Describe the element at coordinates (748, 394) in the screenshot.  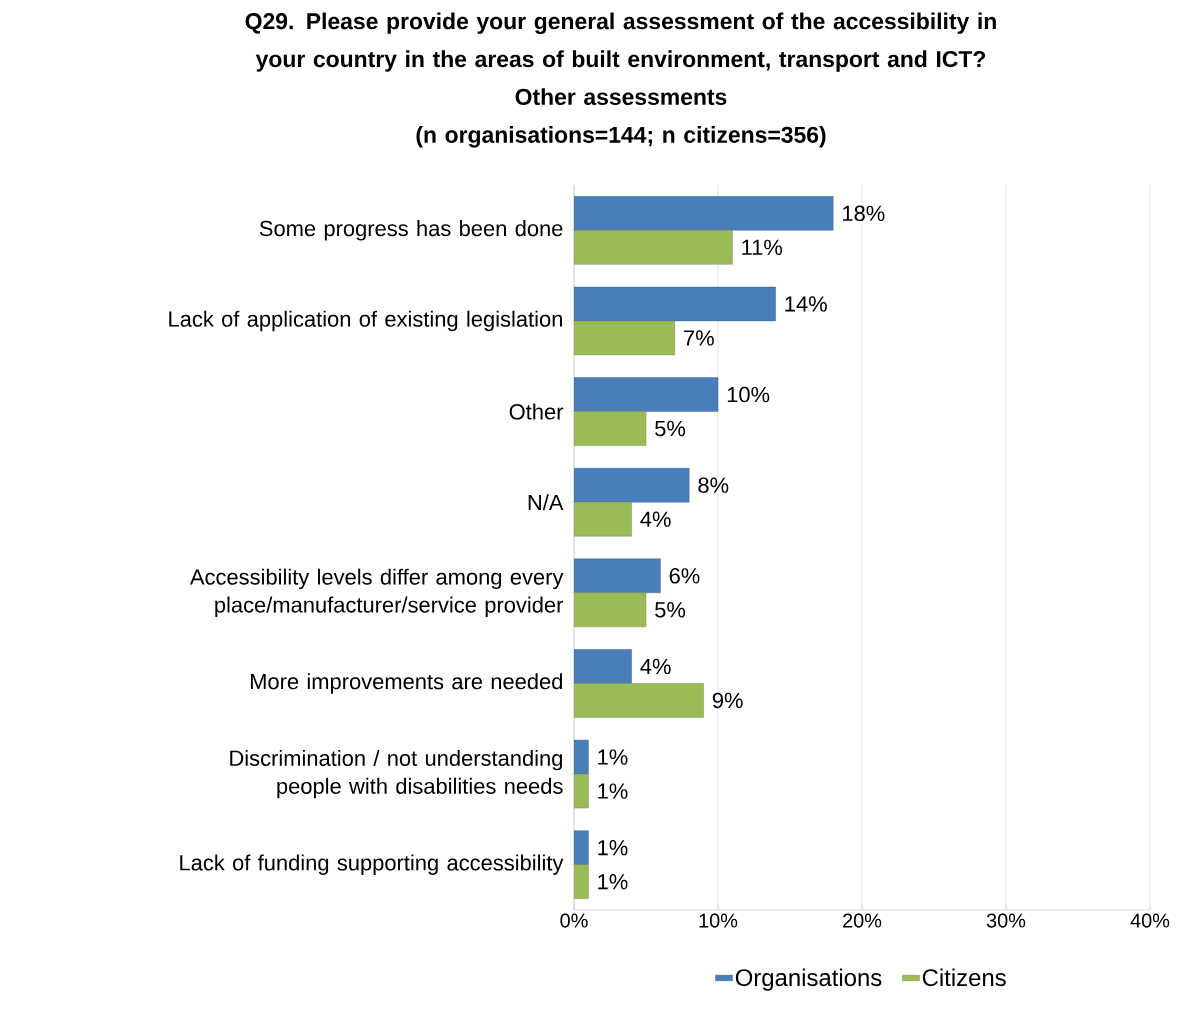
I see `data-label: 10%` at that location.